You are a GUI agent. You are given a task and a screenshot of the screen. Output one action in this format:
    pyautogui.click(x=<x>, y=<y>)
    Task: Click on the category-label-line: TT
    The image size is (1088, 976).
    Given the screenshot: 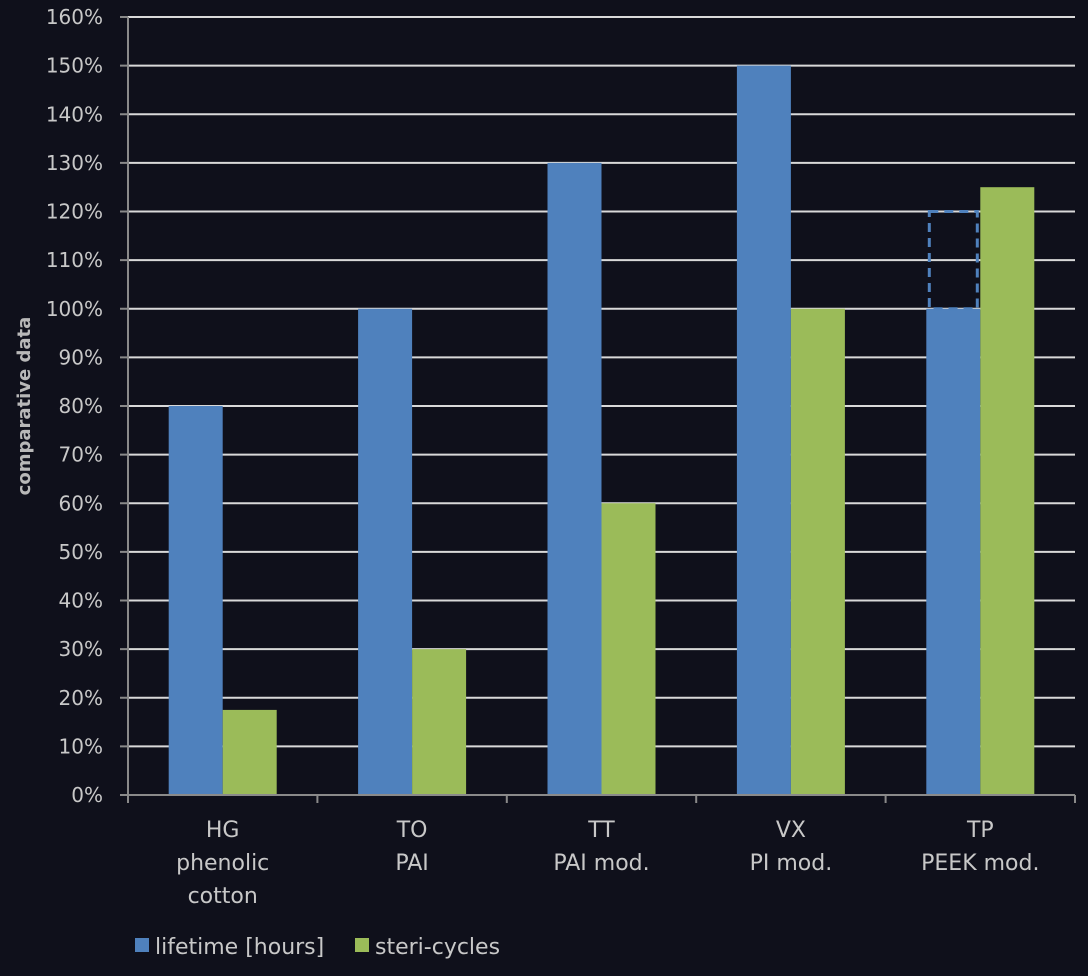 What is the action you would take?
    pyautogui.click(x=601, y=830)
    